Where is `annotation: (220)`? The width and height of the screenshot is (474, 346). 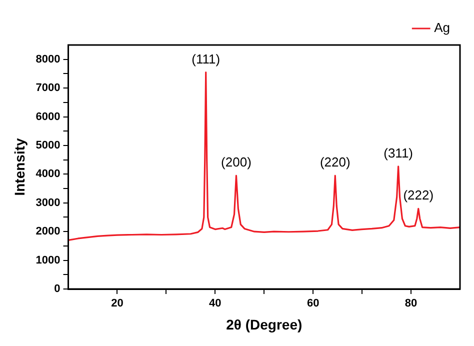 annotation: (220) is located at coordinates (335, 162).